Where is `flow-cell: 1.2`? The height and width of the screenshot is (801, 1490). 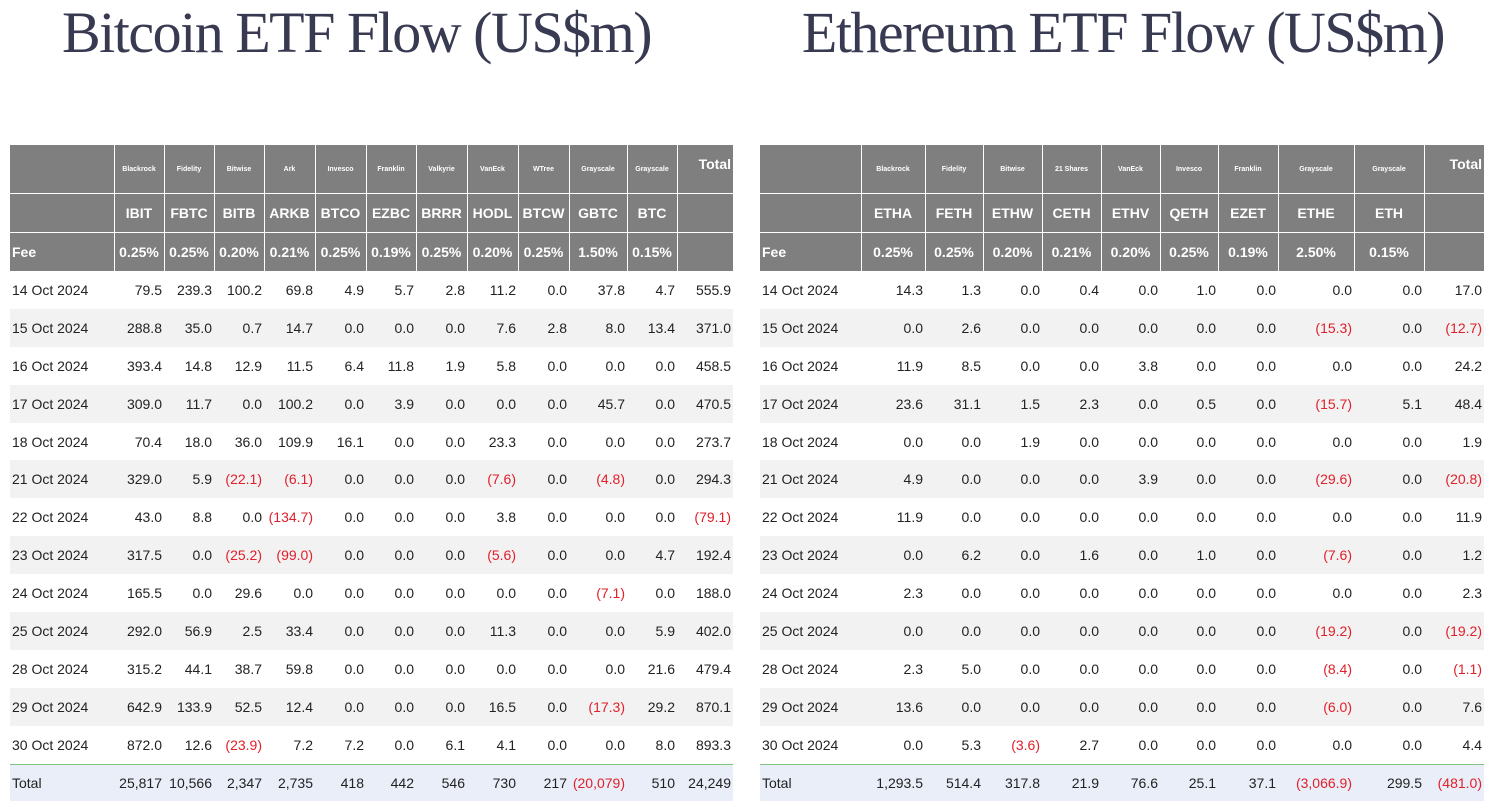
flow-cell: 1.2 is located at coordinates (1454, 555).